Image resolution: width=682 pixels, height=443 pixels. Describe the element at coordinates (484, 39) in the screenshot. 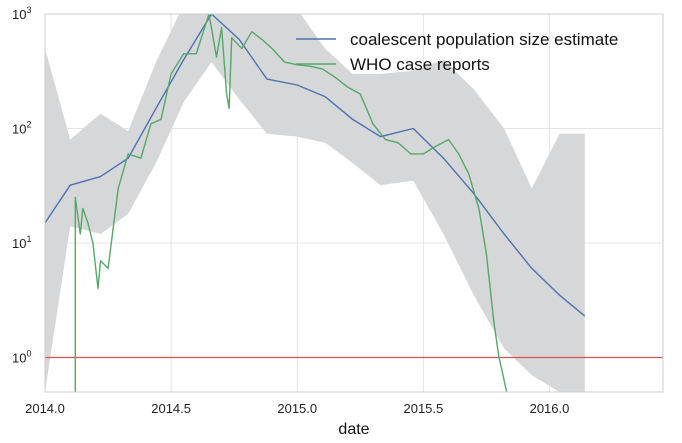

I see `legend-label: coalescent population size estimate` at that location.